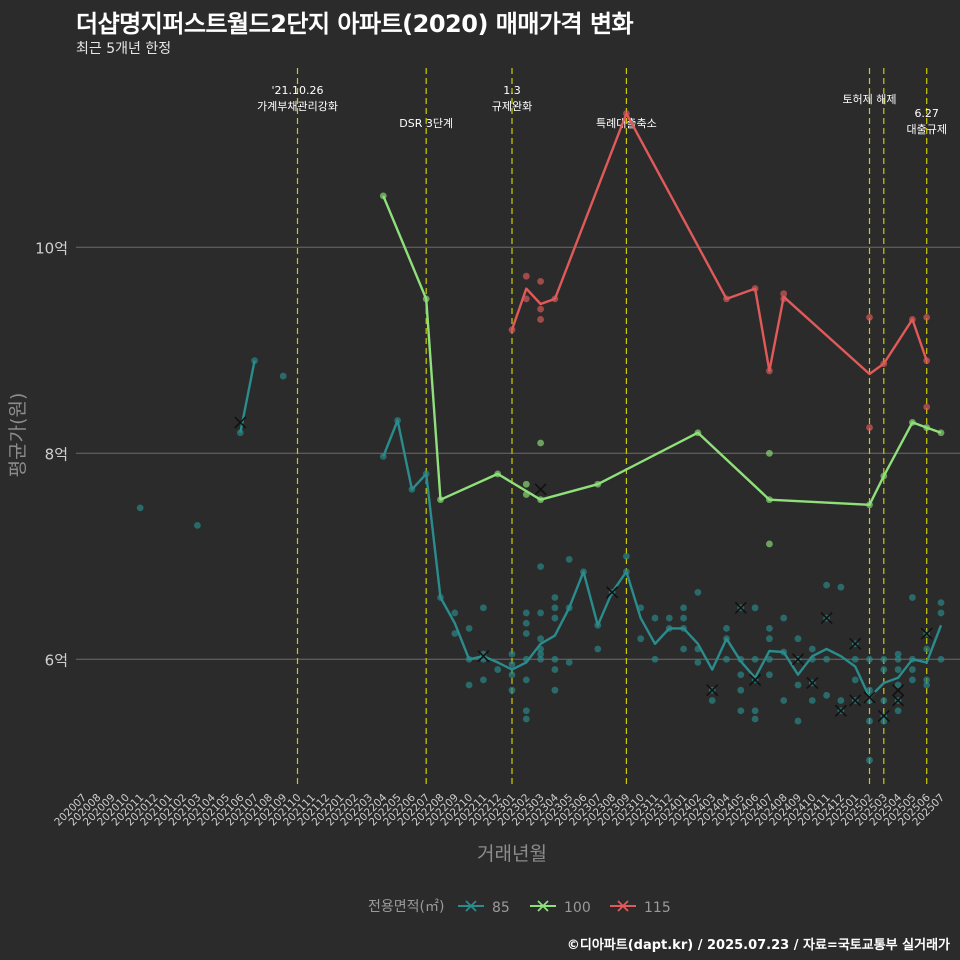  I want to click on event-label: 대출규제, so click(926, 129).